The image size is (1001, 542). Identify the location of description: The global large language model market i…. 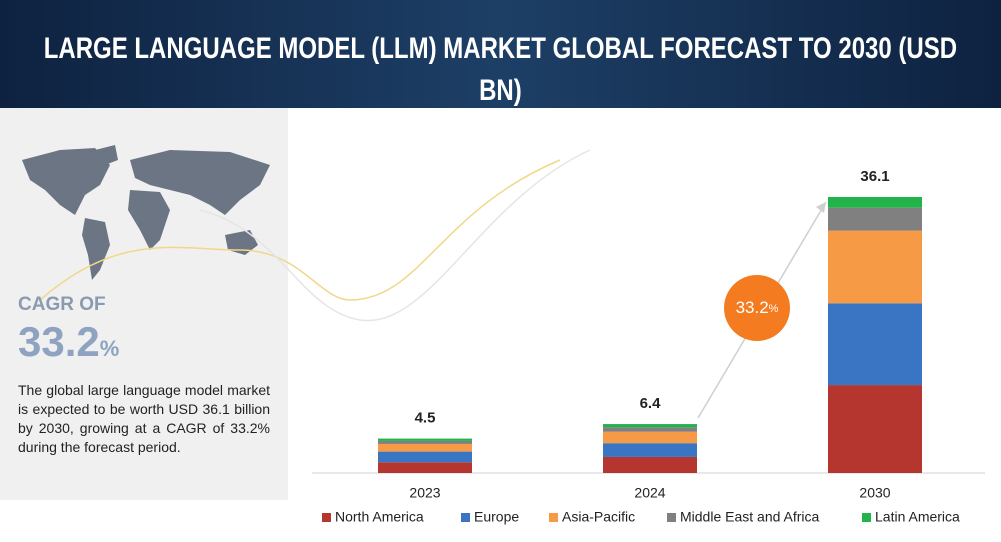
(144, 418).